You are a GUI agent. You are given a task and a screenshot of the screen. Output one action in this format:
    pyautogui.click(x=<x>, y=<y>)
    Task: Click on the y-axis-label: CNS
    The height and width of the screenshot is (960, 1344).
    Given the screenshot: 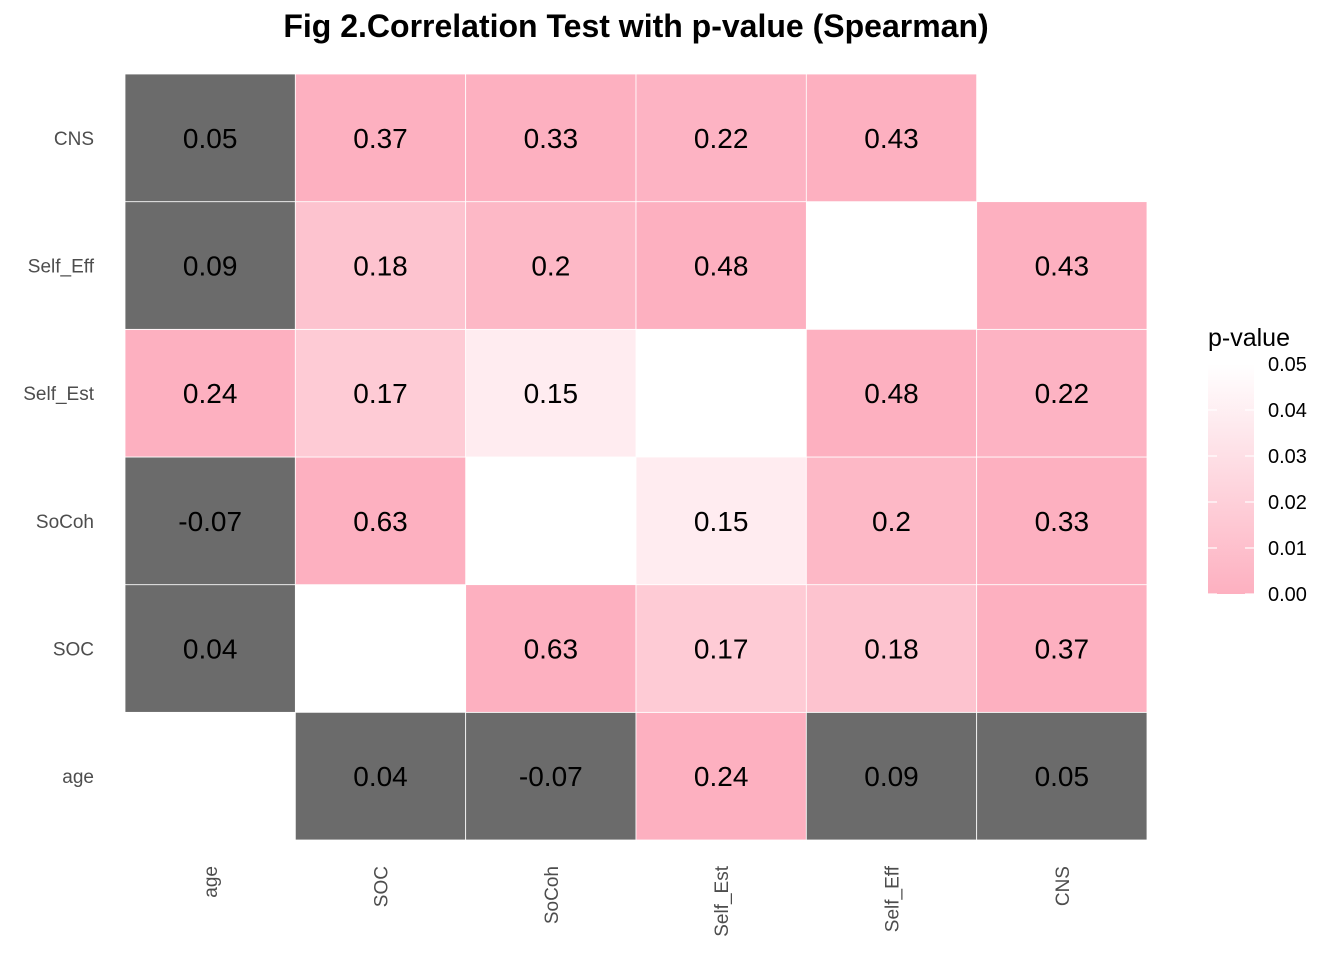 What is the action you would take?
    pyautogui.click(x=74, y=139)
    